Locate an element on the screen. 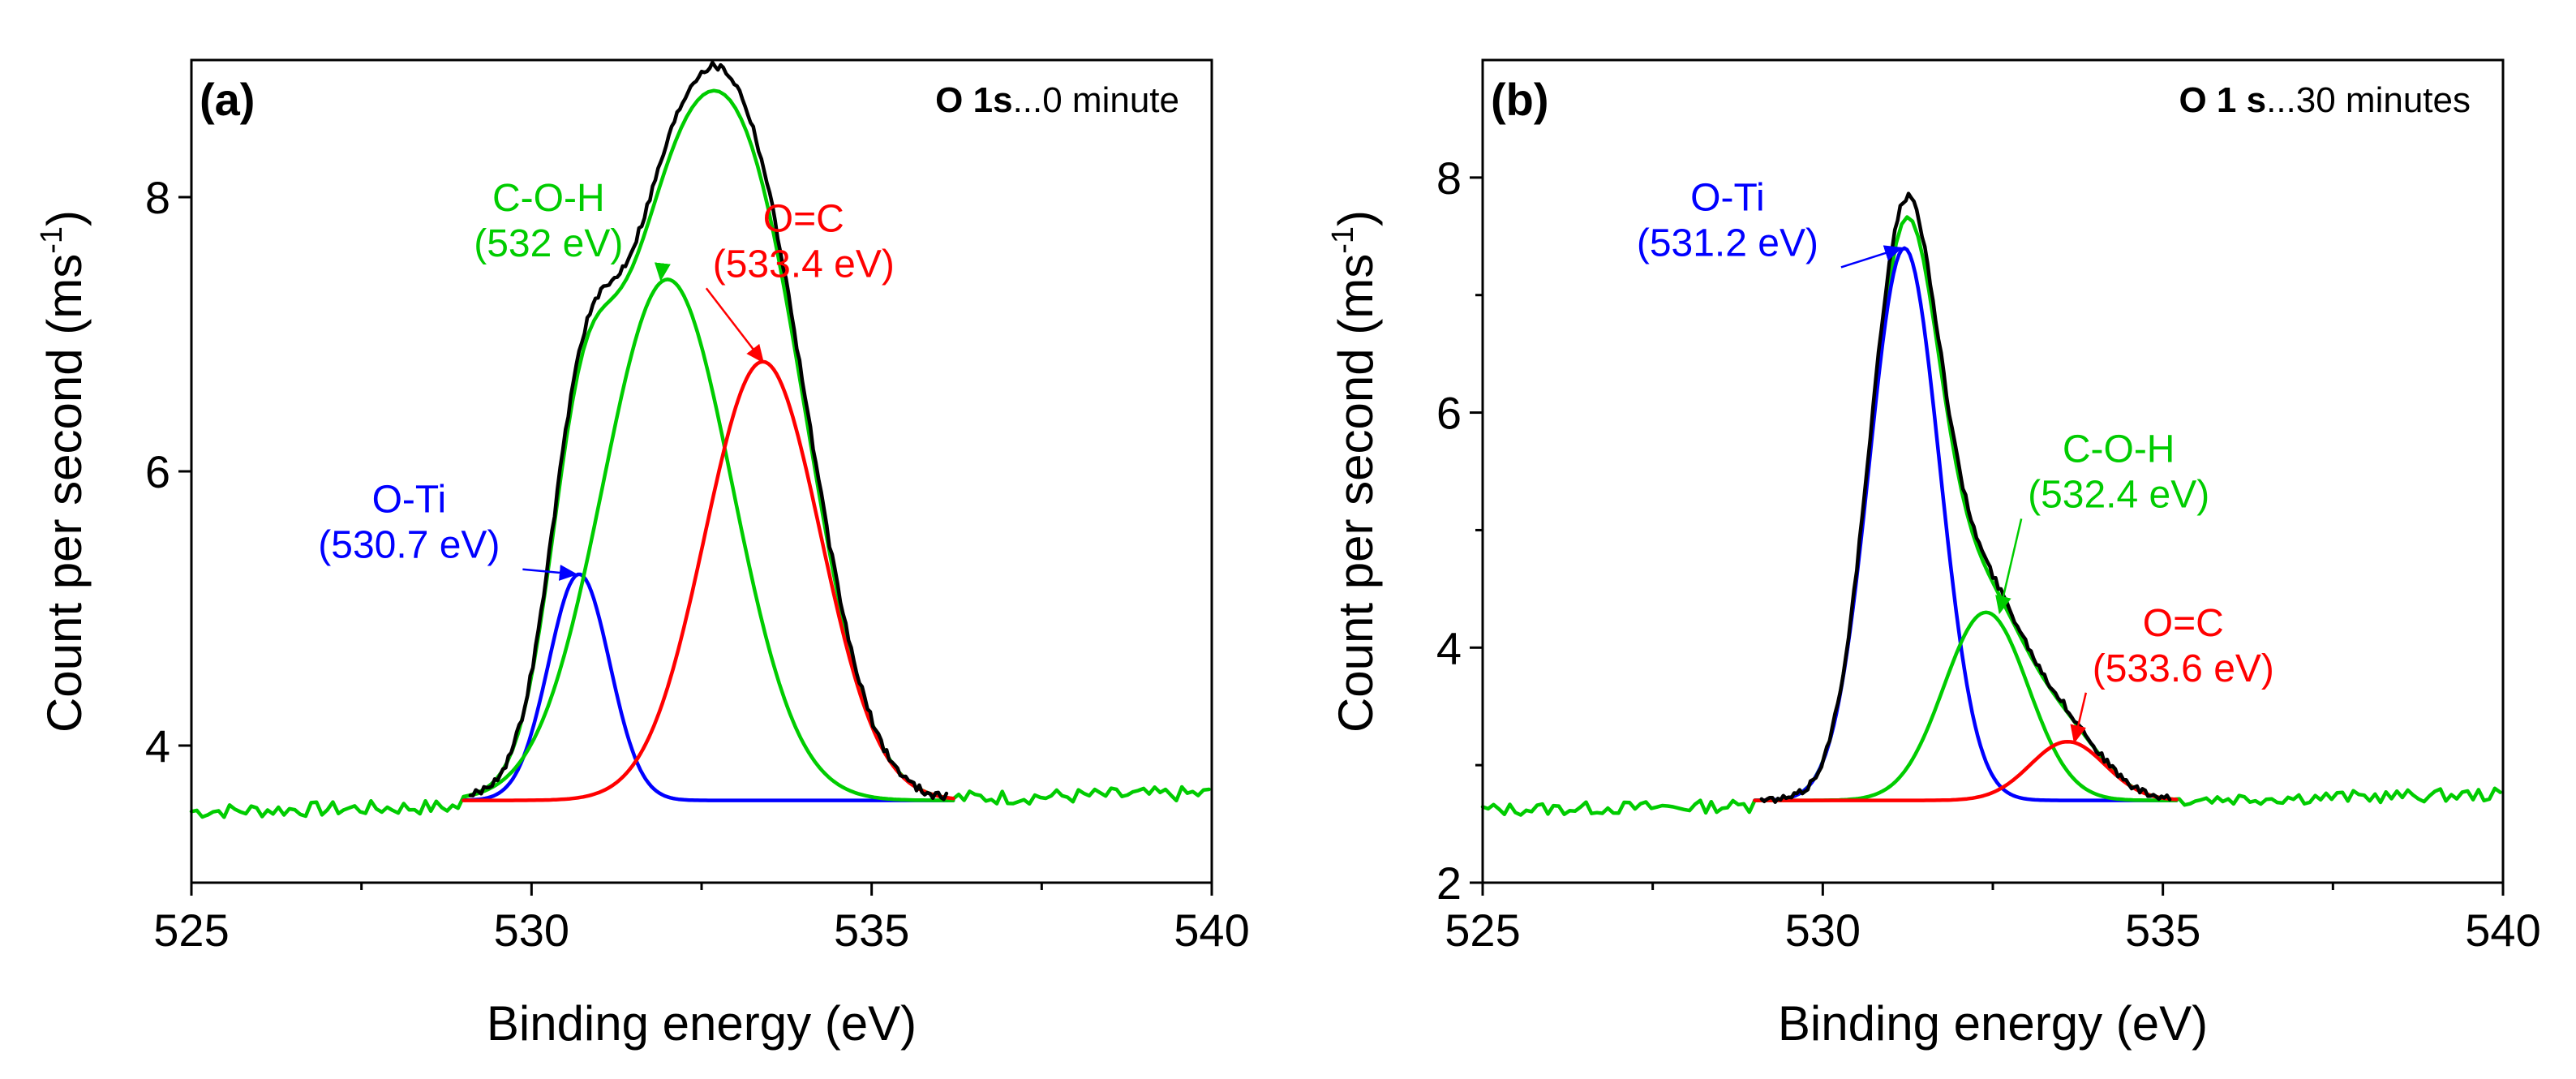 The width and height of the screenshot is (2576, 1079). panel-b-xlabel: Binding energy (eV) is located at coordinates (1993, 1023).